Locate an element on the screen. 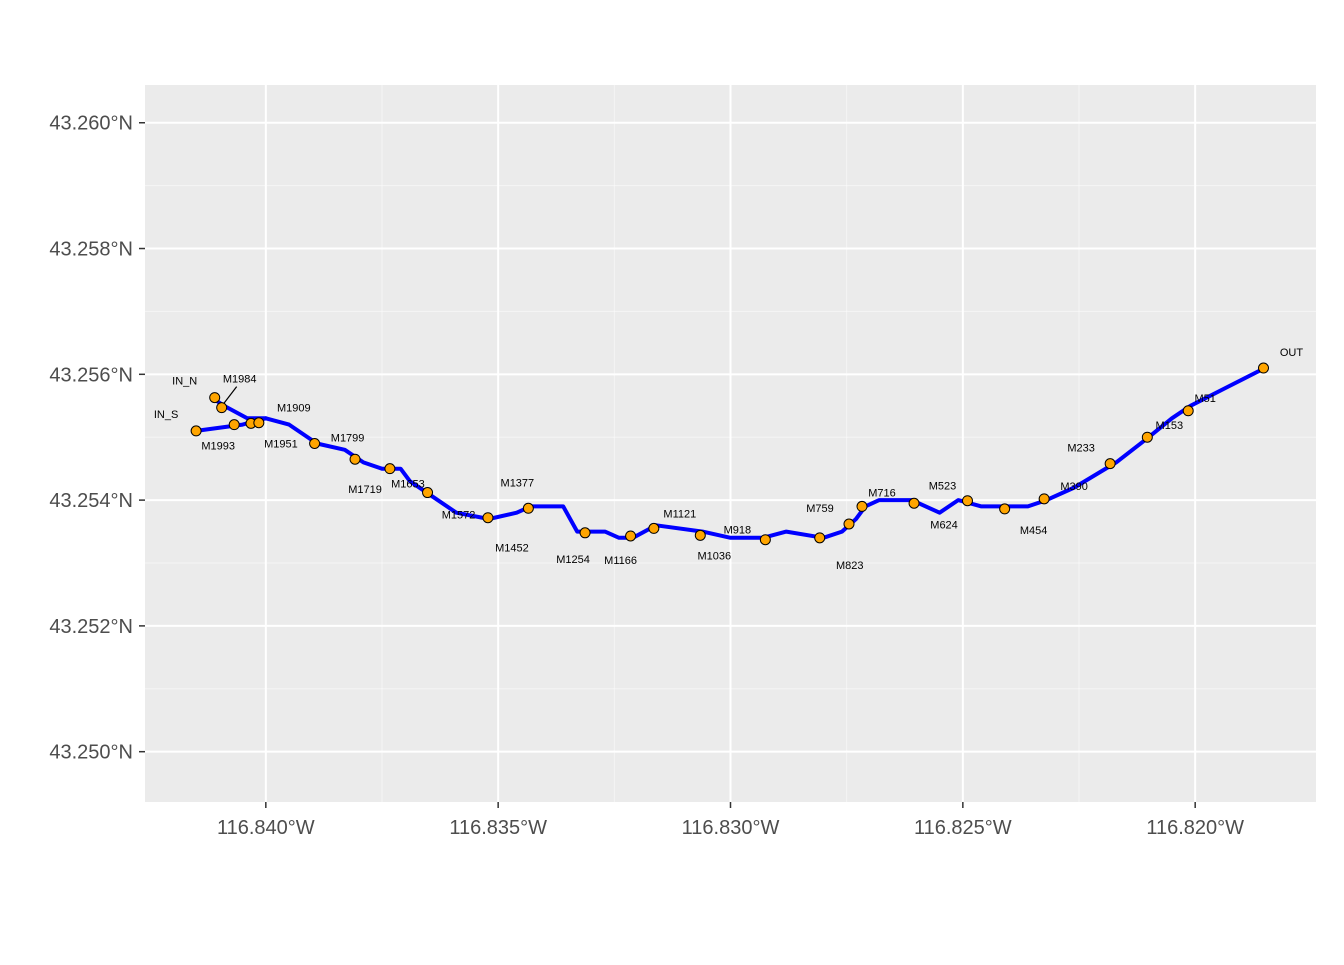 Image resolution: width=1344 pixels, height=965 pixels. point-label: M1909 is located at coordinates (294, 409).